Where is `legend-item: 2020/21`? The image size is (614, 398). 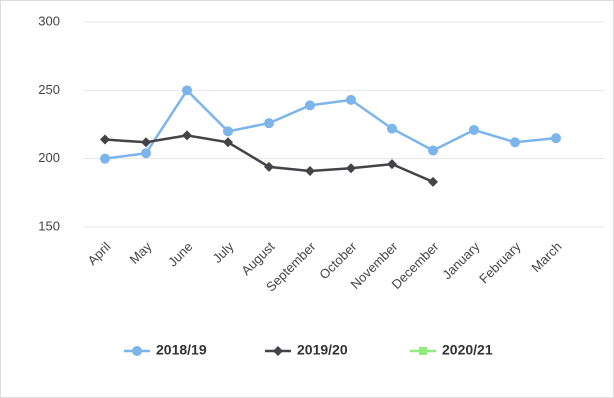 legend-item: 2020/21 is located at coordinates (451, 350).